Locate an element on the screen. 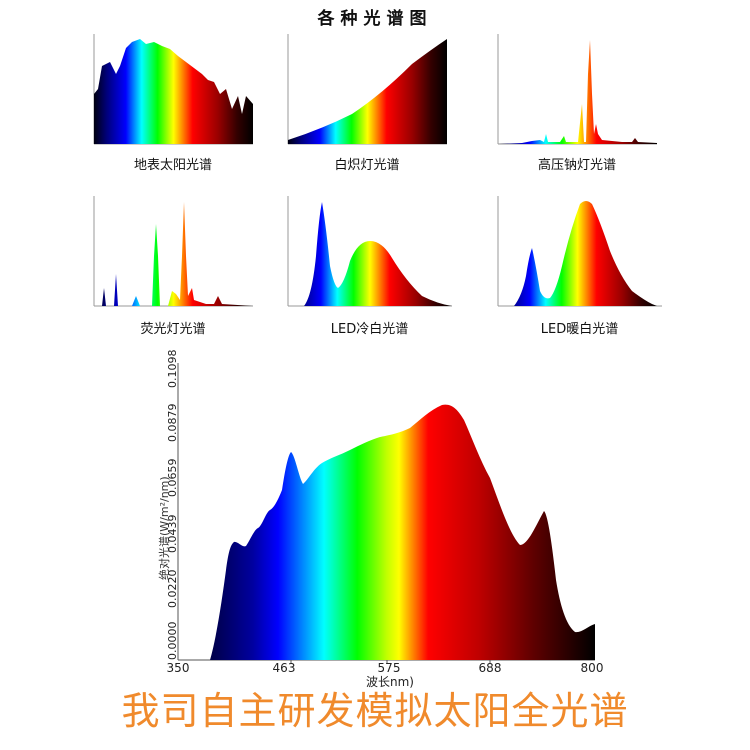 Image resolution: width=750 pixels, height=750 pixels. mini-caption: 白炽灯光谱 is located at coordinates (367, 165).